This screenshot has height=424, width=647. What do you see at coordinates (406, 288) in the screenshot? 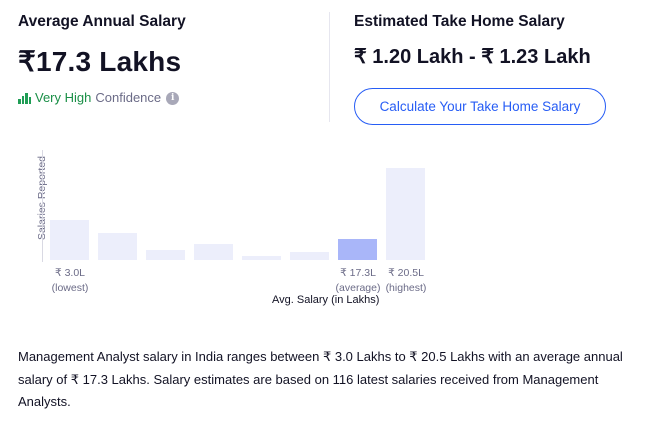
I see `tick-note: (highest)` at bounding box center [406, 288].